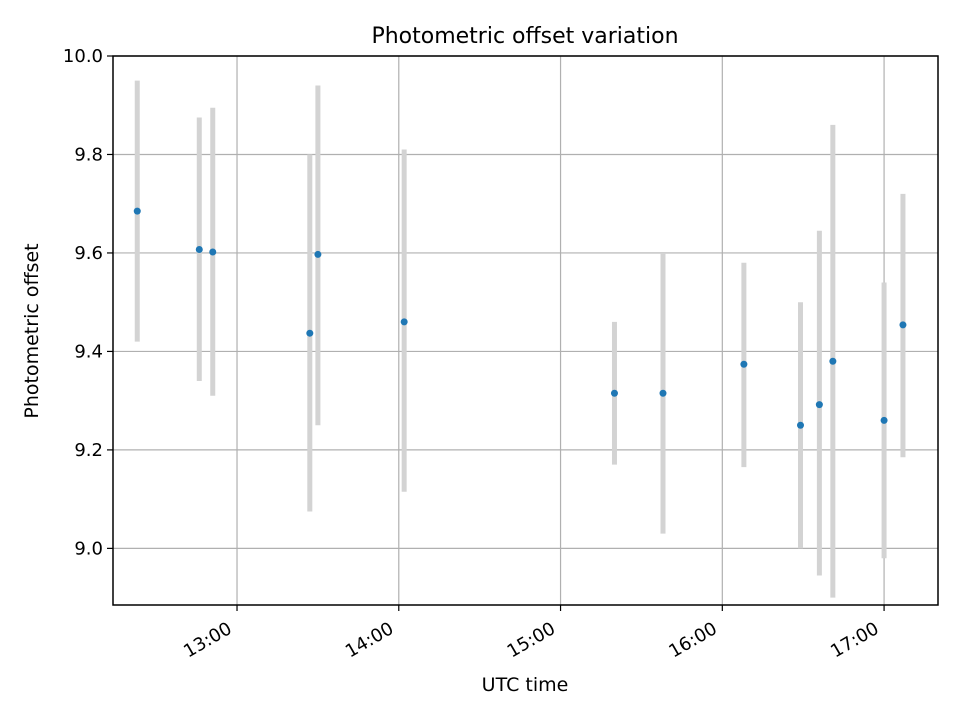  Describe the element at coordinates (88, 302) in the screenshot. I see `y-axis-ticks: 9.0 9.2 9.4 9.6 9.8 10.0` at that location.